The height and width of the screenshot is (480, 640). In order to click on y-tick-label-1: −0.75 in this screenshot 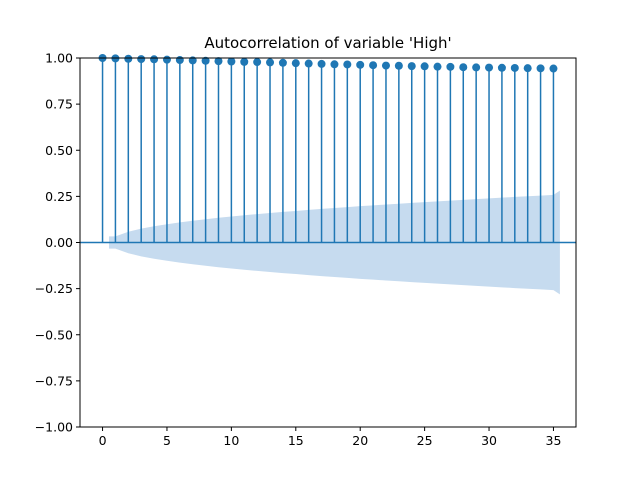, I will do `click(54, 380)`.